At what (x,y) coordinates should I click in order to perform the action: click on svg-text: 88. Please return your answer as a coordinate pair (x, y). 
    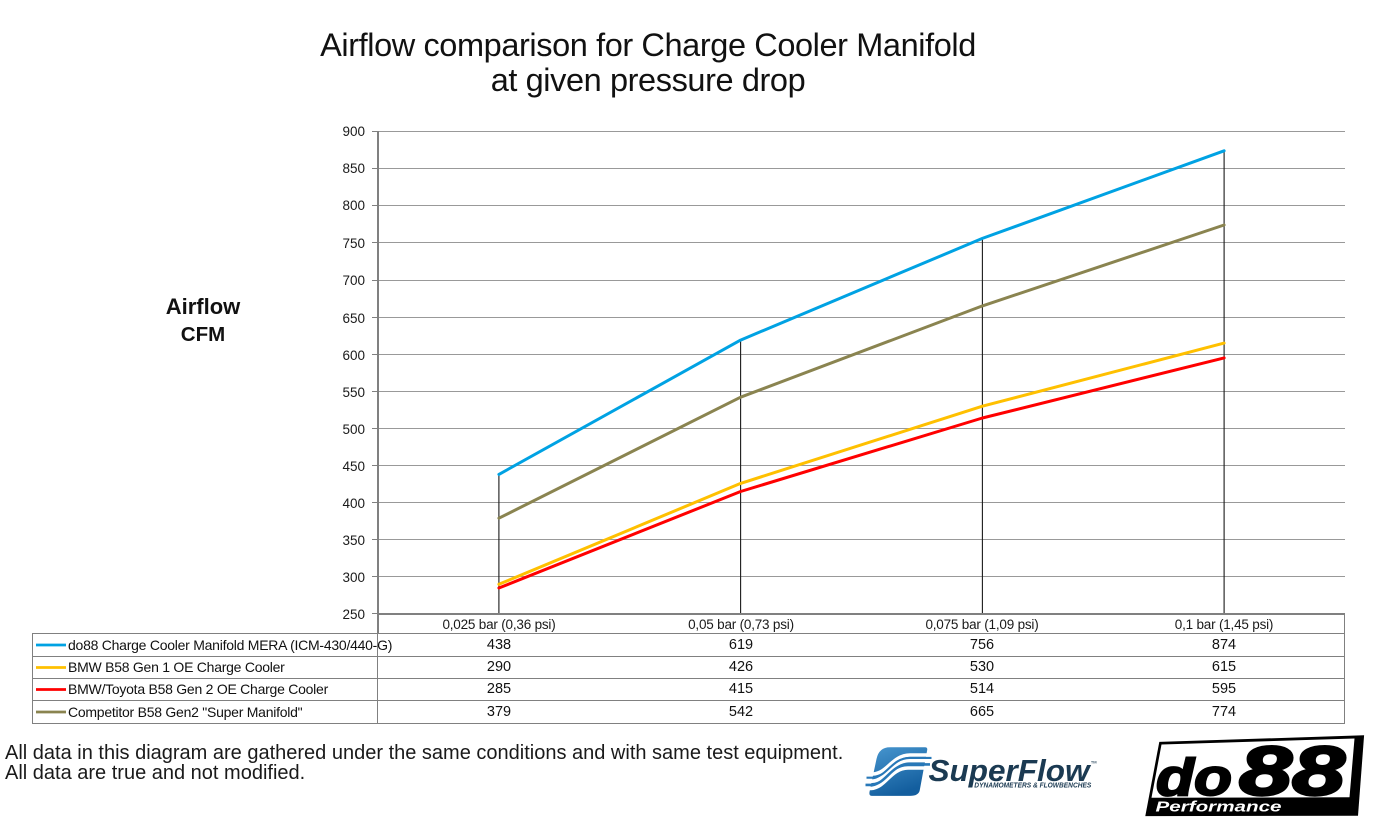
    Looking at the image, I should click on (1292, 771).